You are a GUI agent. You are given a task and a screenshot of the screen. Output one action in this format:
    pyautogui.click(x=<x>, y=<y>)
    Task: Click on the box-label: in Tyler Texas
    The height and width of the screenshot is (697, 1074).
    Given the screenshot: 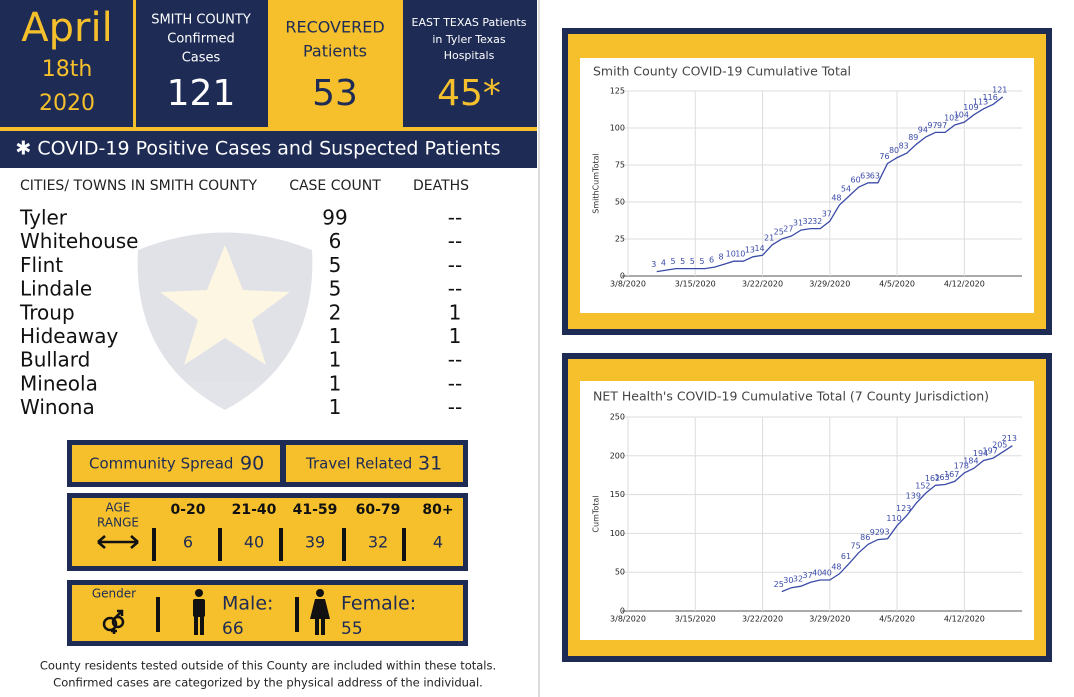 What is the action you would take?
    pyautogui.click(x=469, y=39)
    